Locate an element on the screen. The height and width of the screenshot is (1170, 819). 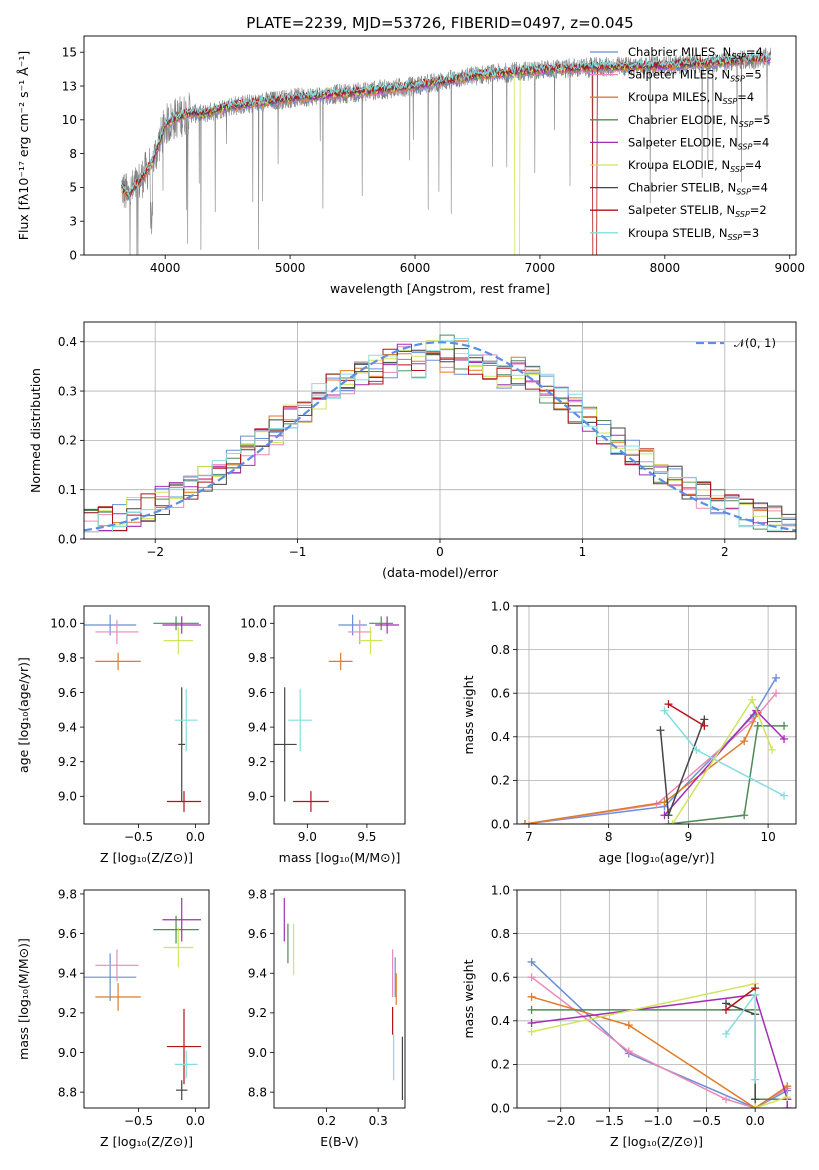
y-tick-label: 0.2 is located at coordinates (67, 441).